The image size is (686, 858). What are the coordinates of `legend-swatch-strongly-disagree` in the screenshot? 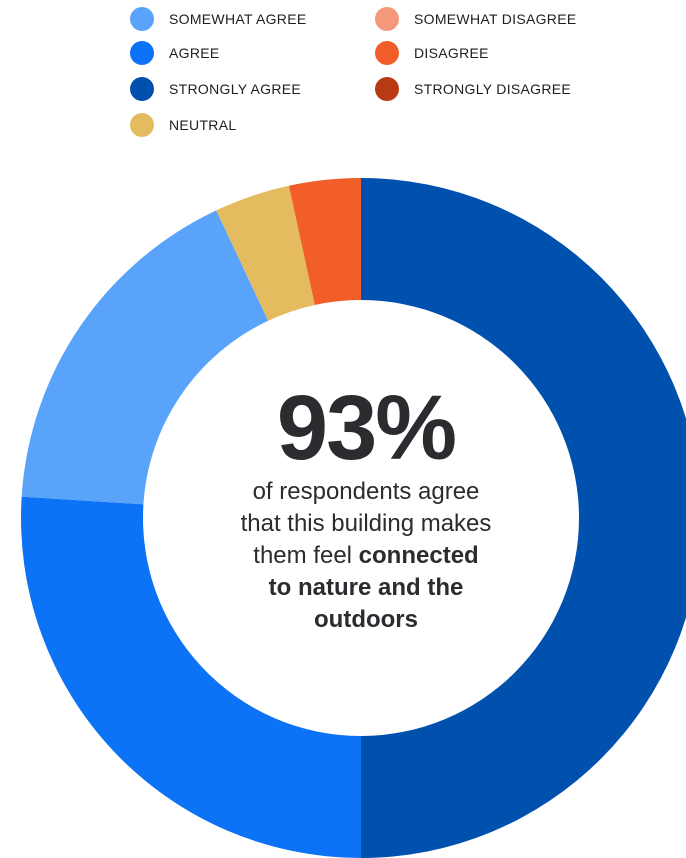 It's located at (387, 89).